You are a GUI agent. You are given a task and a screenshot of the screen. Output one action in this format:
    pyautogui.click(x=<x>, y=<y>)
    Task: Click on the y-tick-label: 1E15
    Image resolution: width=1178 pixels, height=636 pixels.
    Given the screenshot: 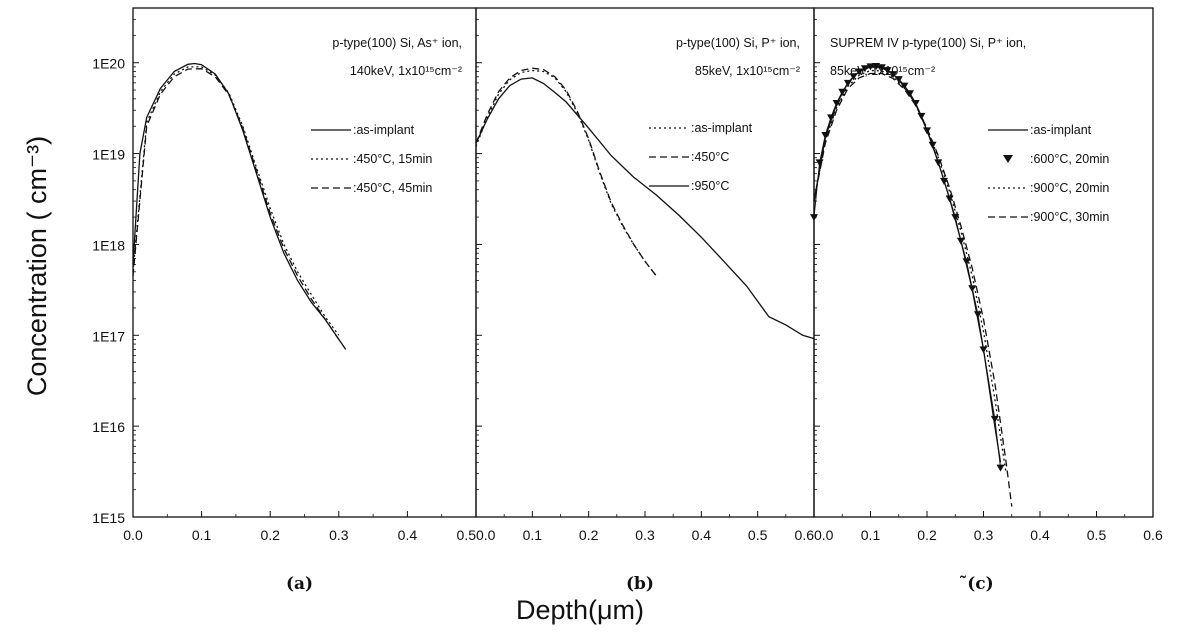 What is the action you would take?
    pyautogui.click(x=108, y=518)
    